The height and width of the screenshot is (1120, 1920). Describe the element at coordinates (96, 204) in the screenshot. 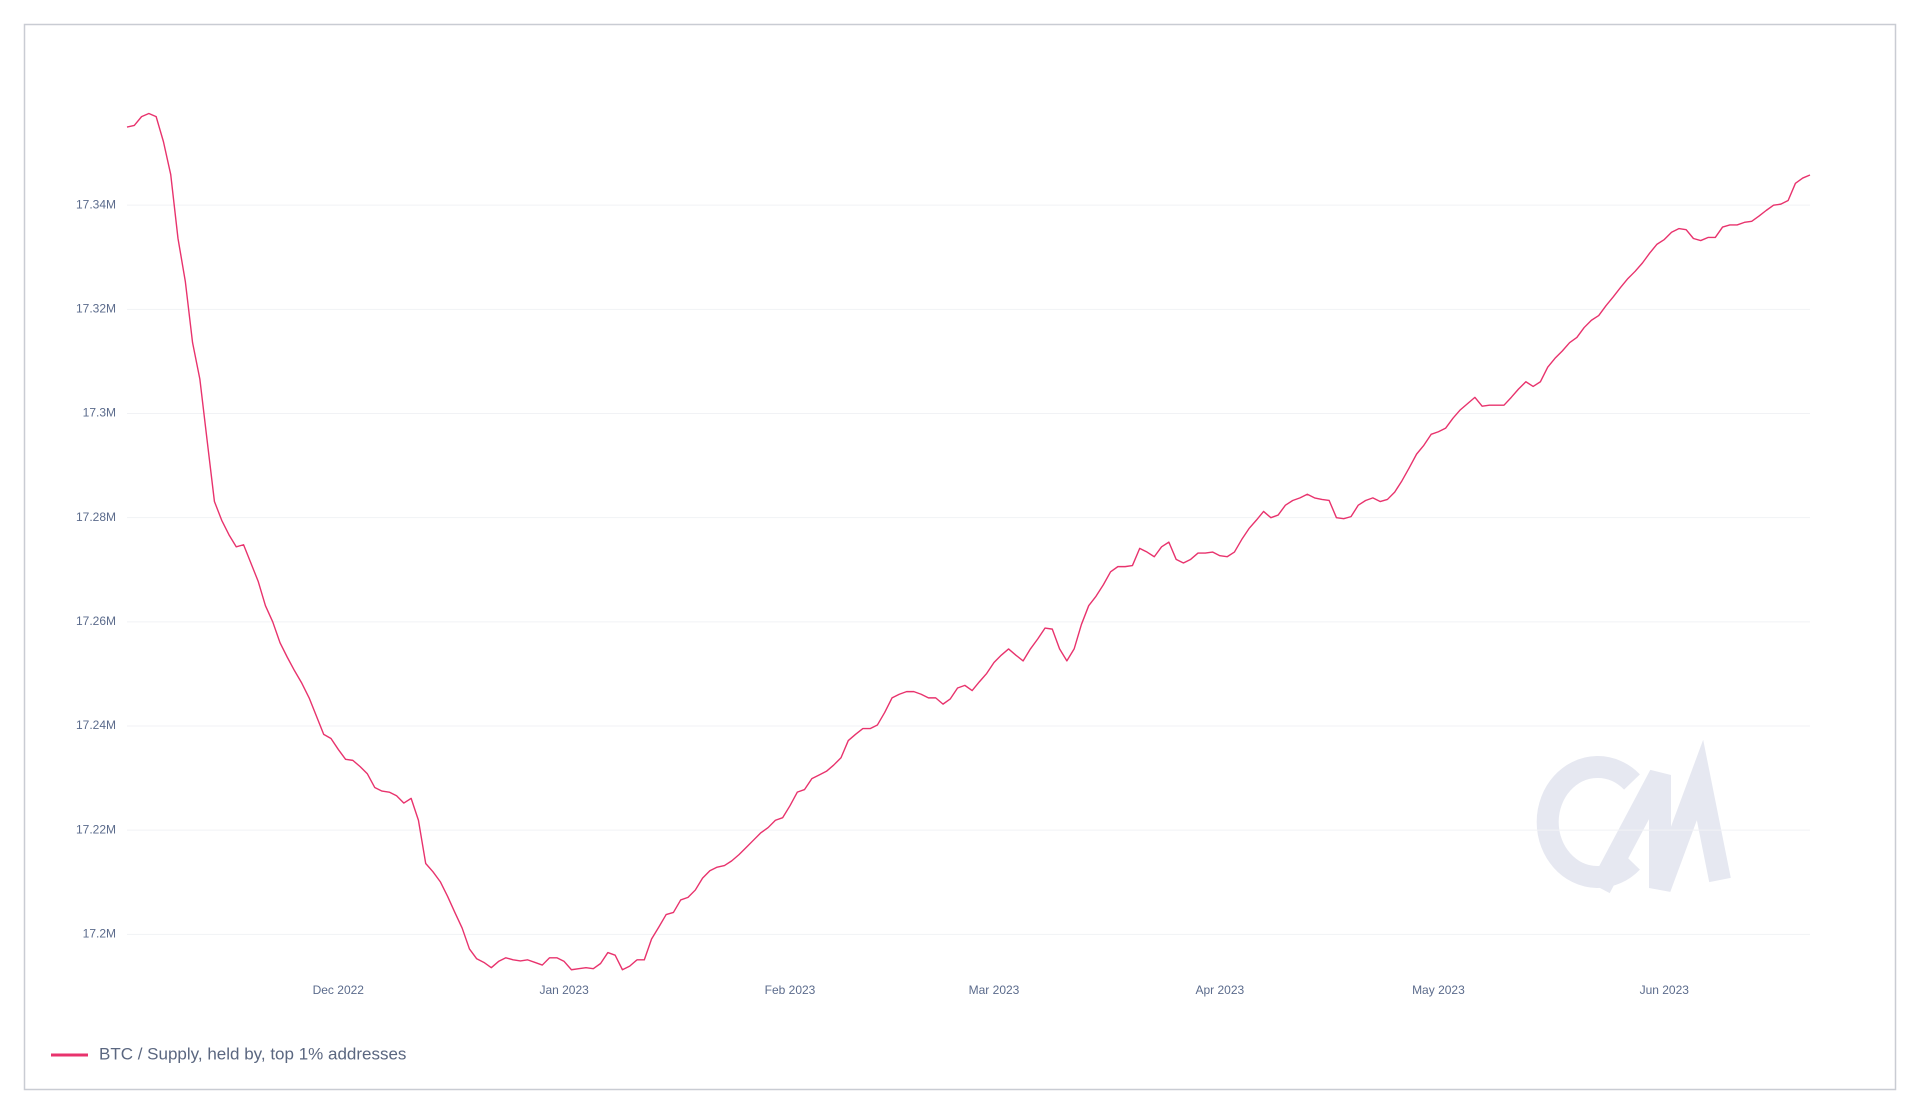

I see `y-tick-label: 17.34M` at that location.